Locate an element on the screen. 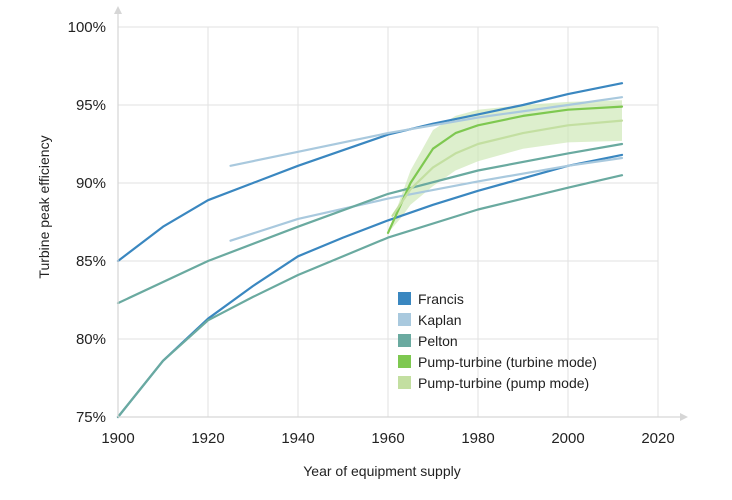 The width and height of the screenshot is (732, 500). legend-label: Pump-turbine (pump mode) is located at coordinates (503, 383).